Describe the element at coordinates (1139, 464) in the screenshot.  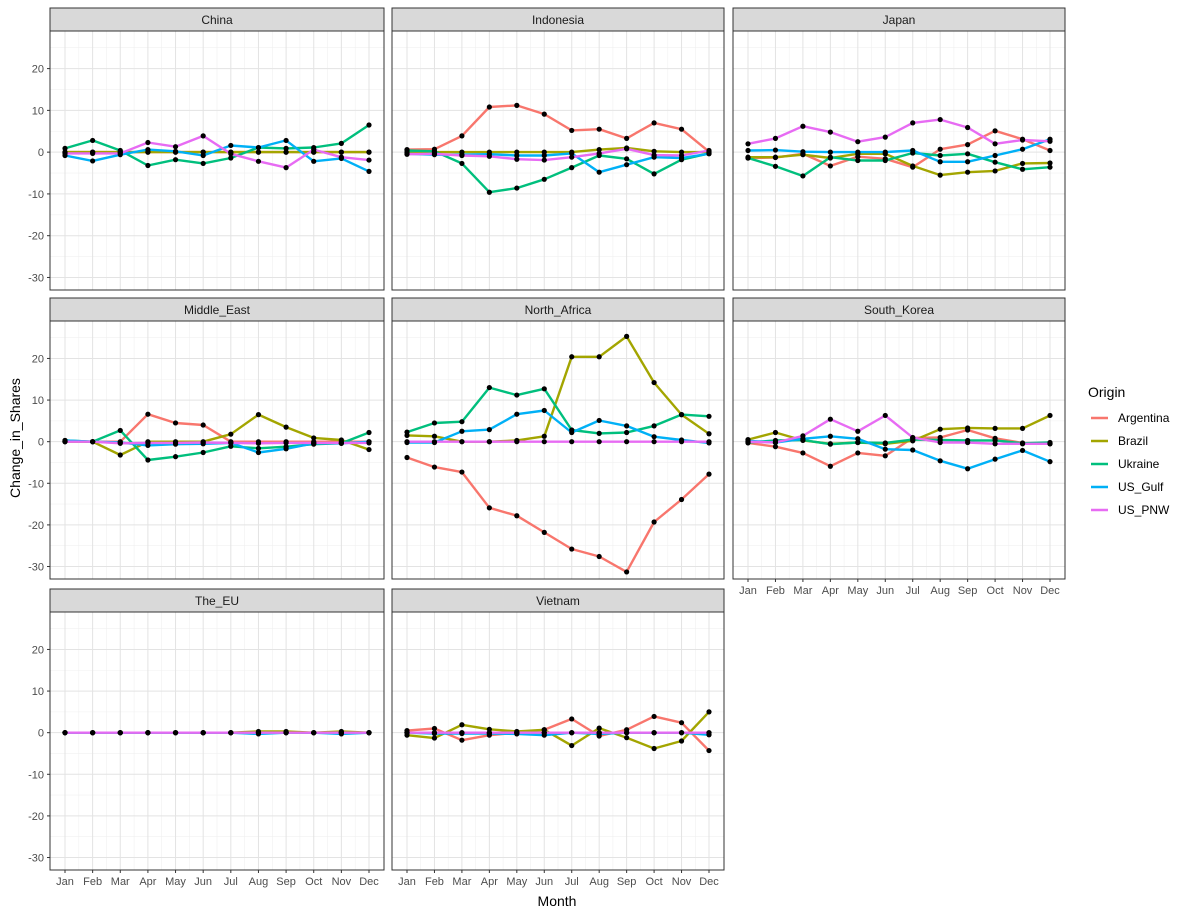
I see `legend-label: Ukraine` at that location.